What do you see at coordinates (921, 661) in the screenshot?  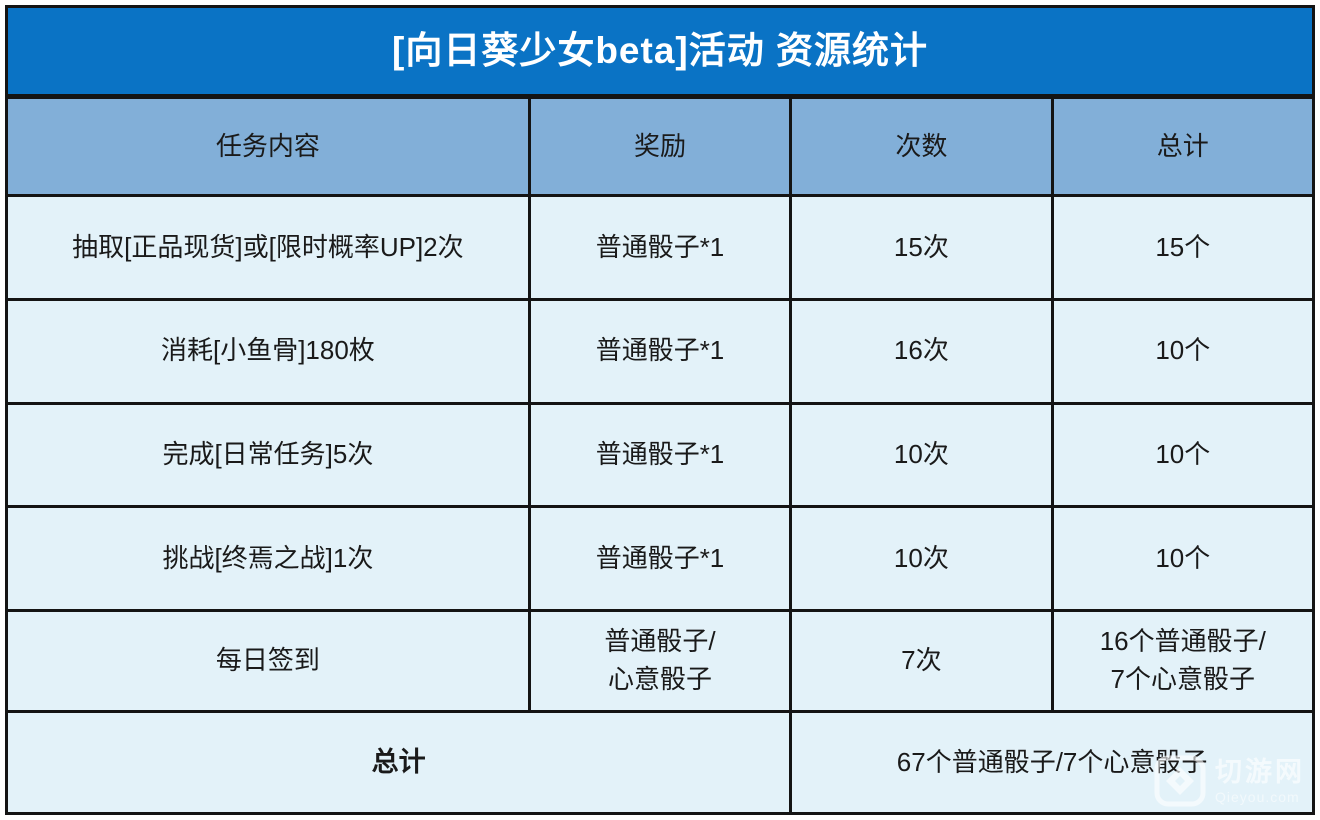 I see `cell-times: 7次` at bounding box center [921, 661].